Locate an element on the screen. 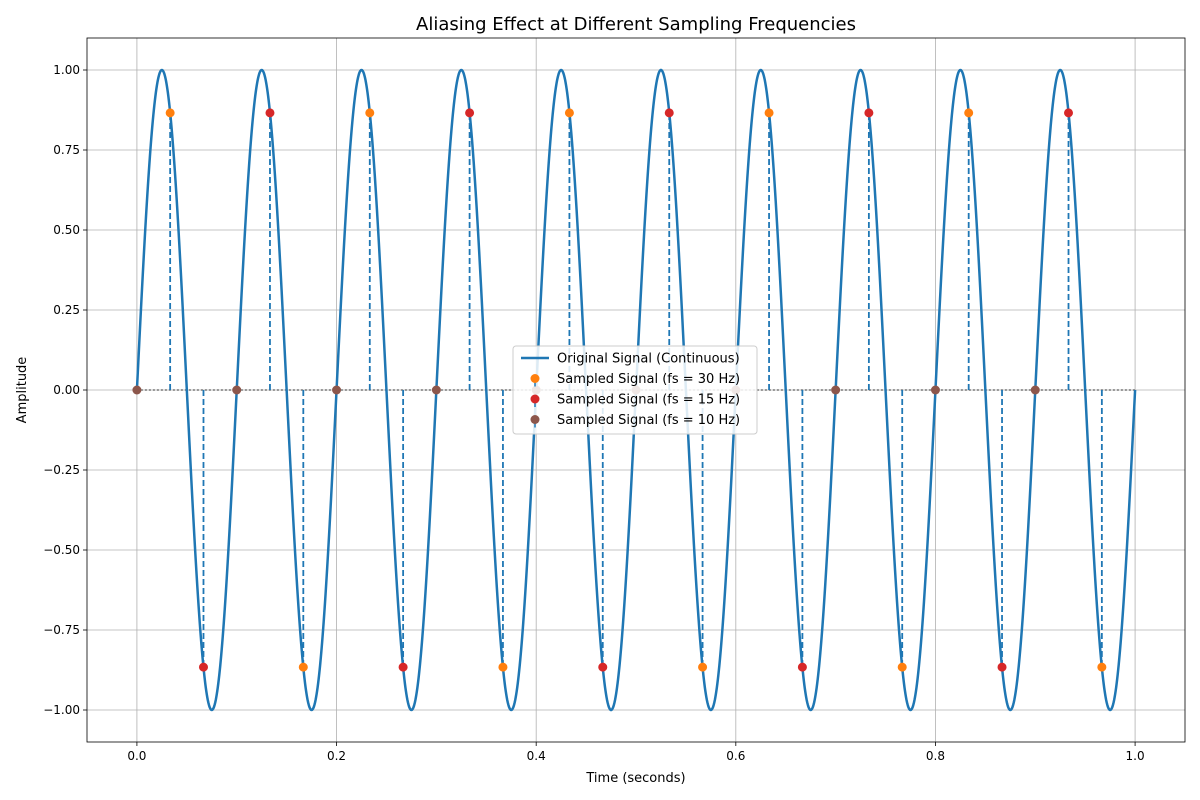  y-tick-label: −0.75 is located at coordinates (61, 630).